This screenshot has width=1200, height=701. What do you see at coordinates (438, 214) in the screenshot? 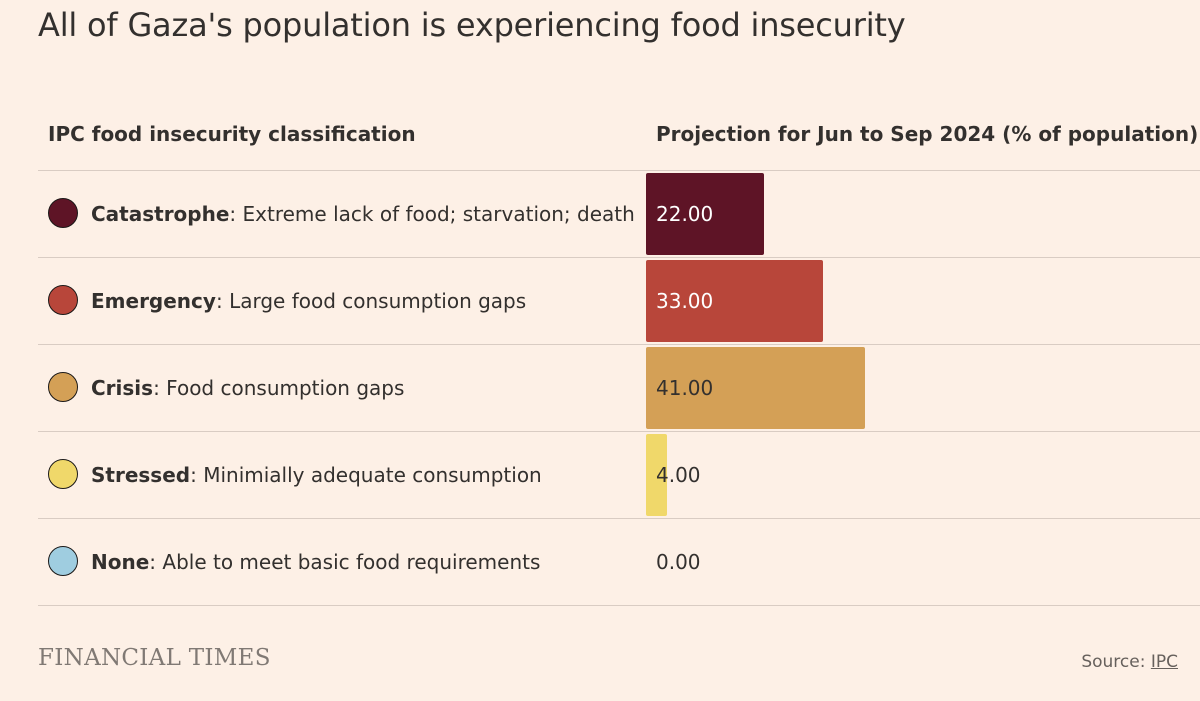
I see `category-description: Extreme lack of food; starvation; death` at bounding box center [438, 214].